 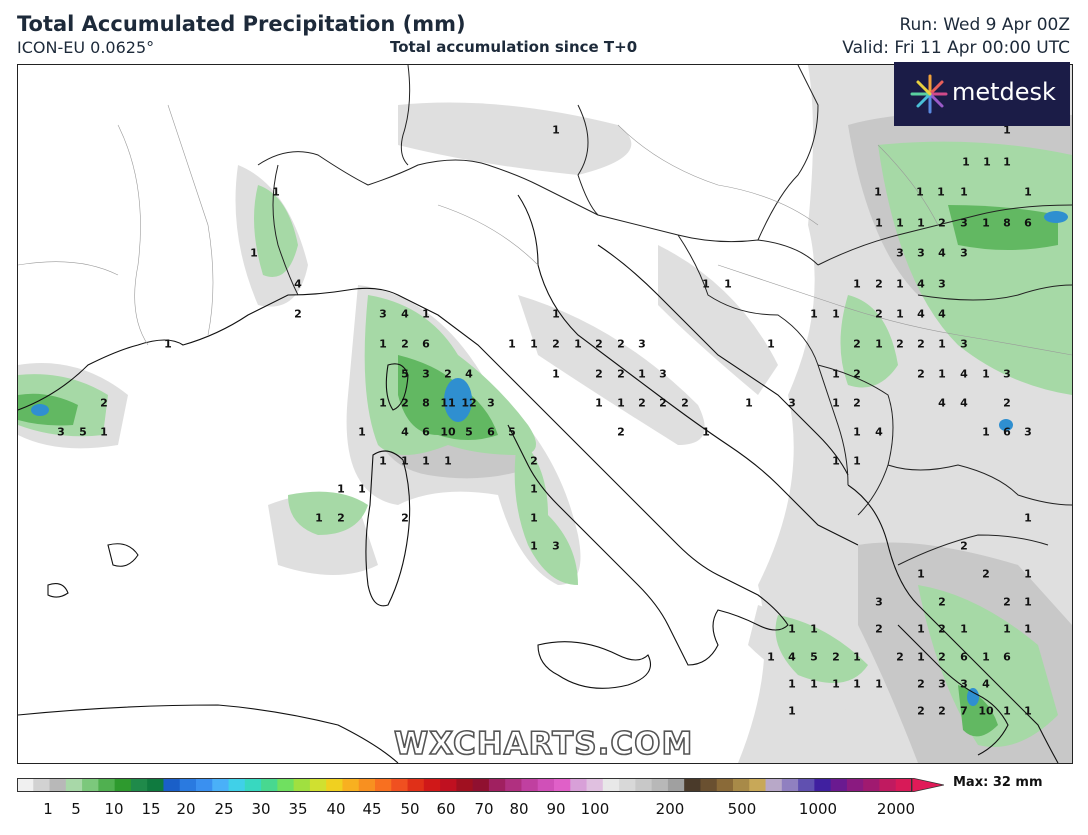 I want to click on wxcharts-watermark: WXCHARTS.COM, so click(x=543, y=744).